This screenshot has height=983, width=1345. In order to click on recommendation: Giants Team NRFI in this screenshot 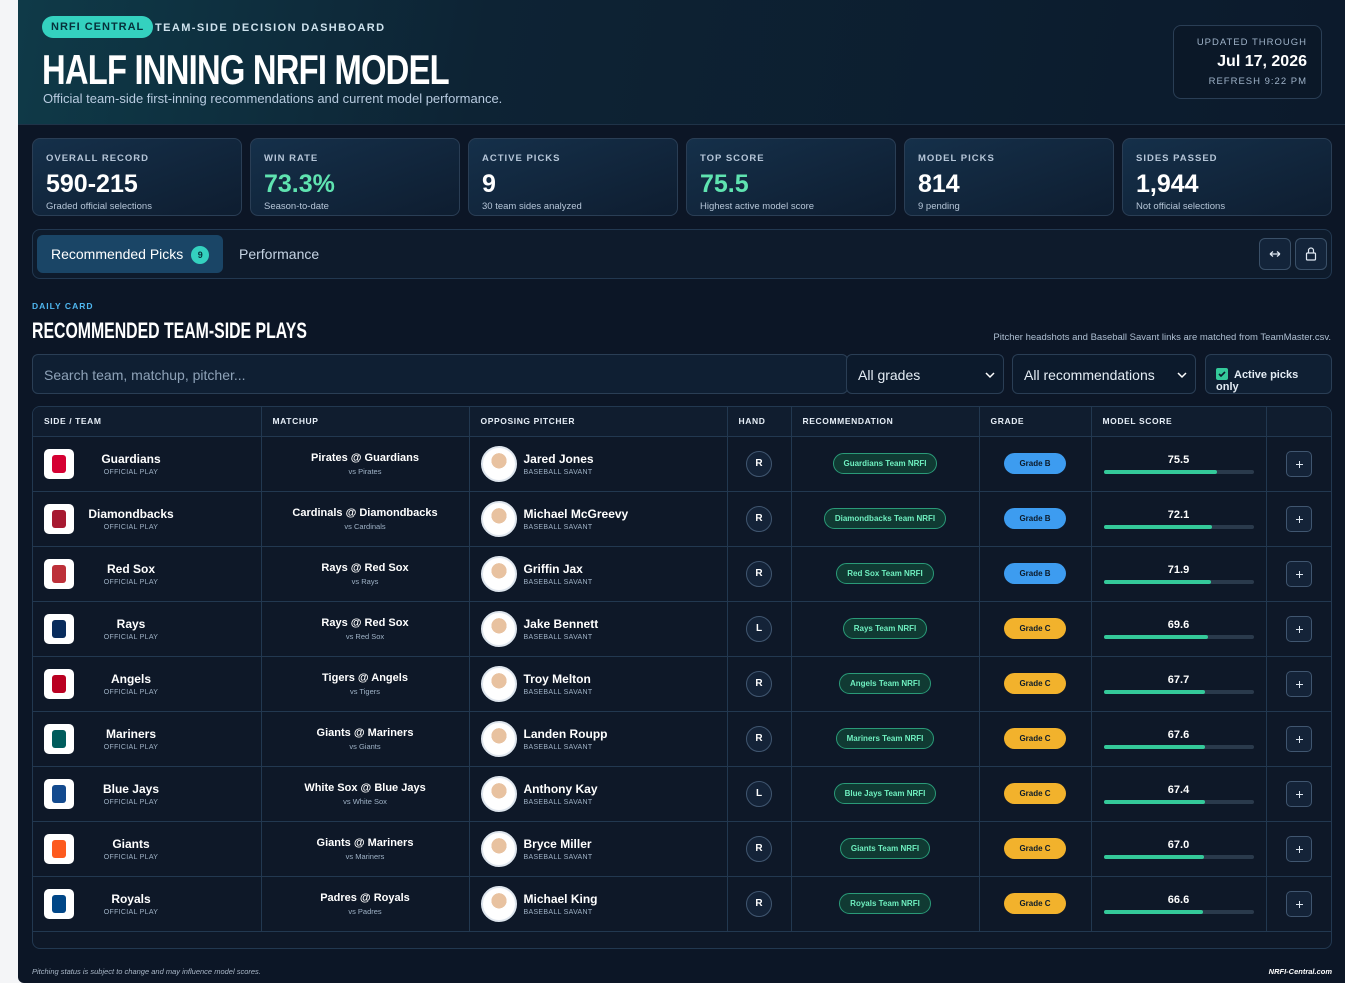, I will do `click(885, 848)`.